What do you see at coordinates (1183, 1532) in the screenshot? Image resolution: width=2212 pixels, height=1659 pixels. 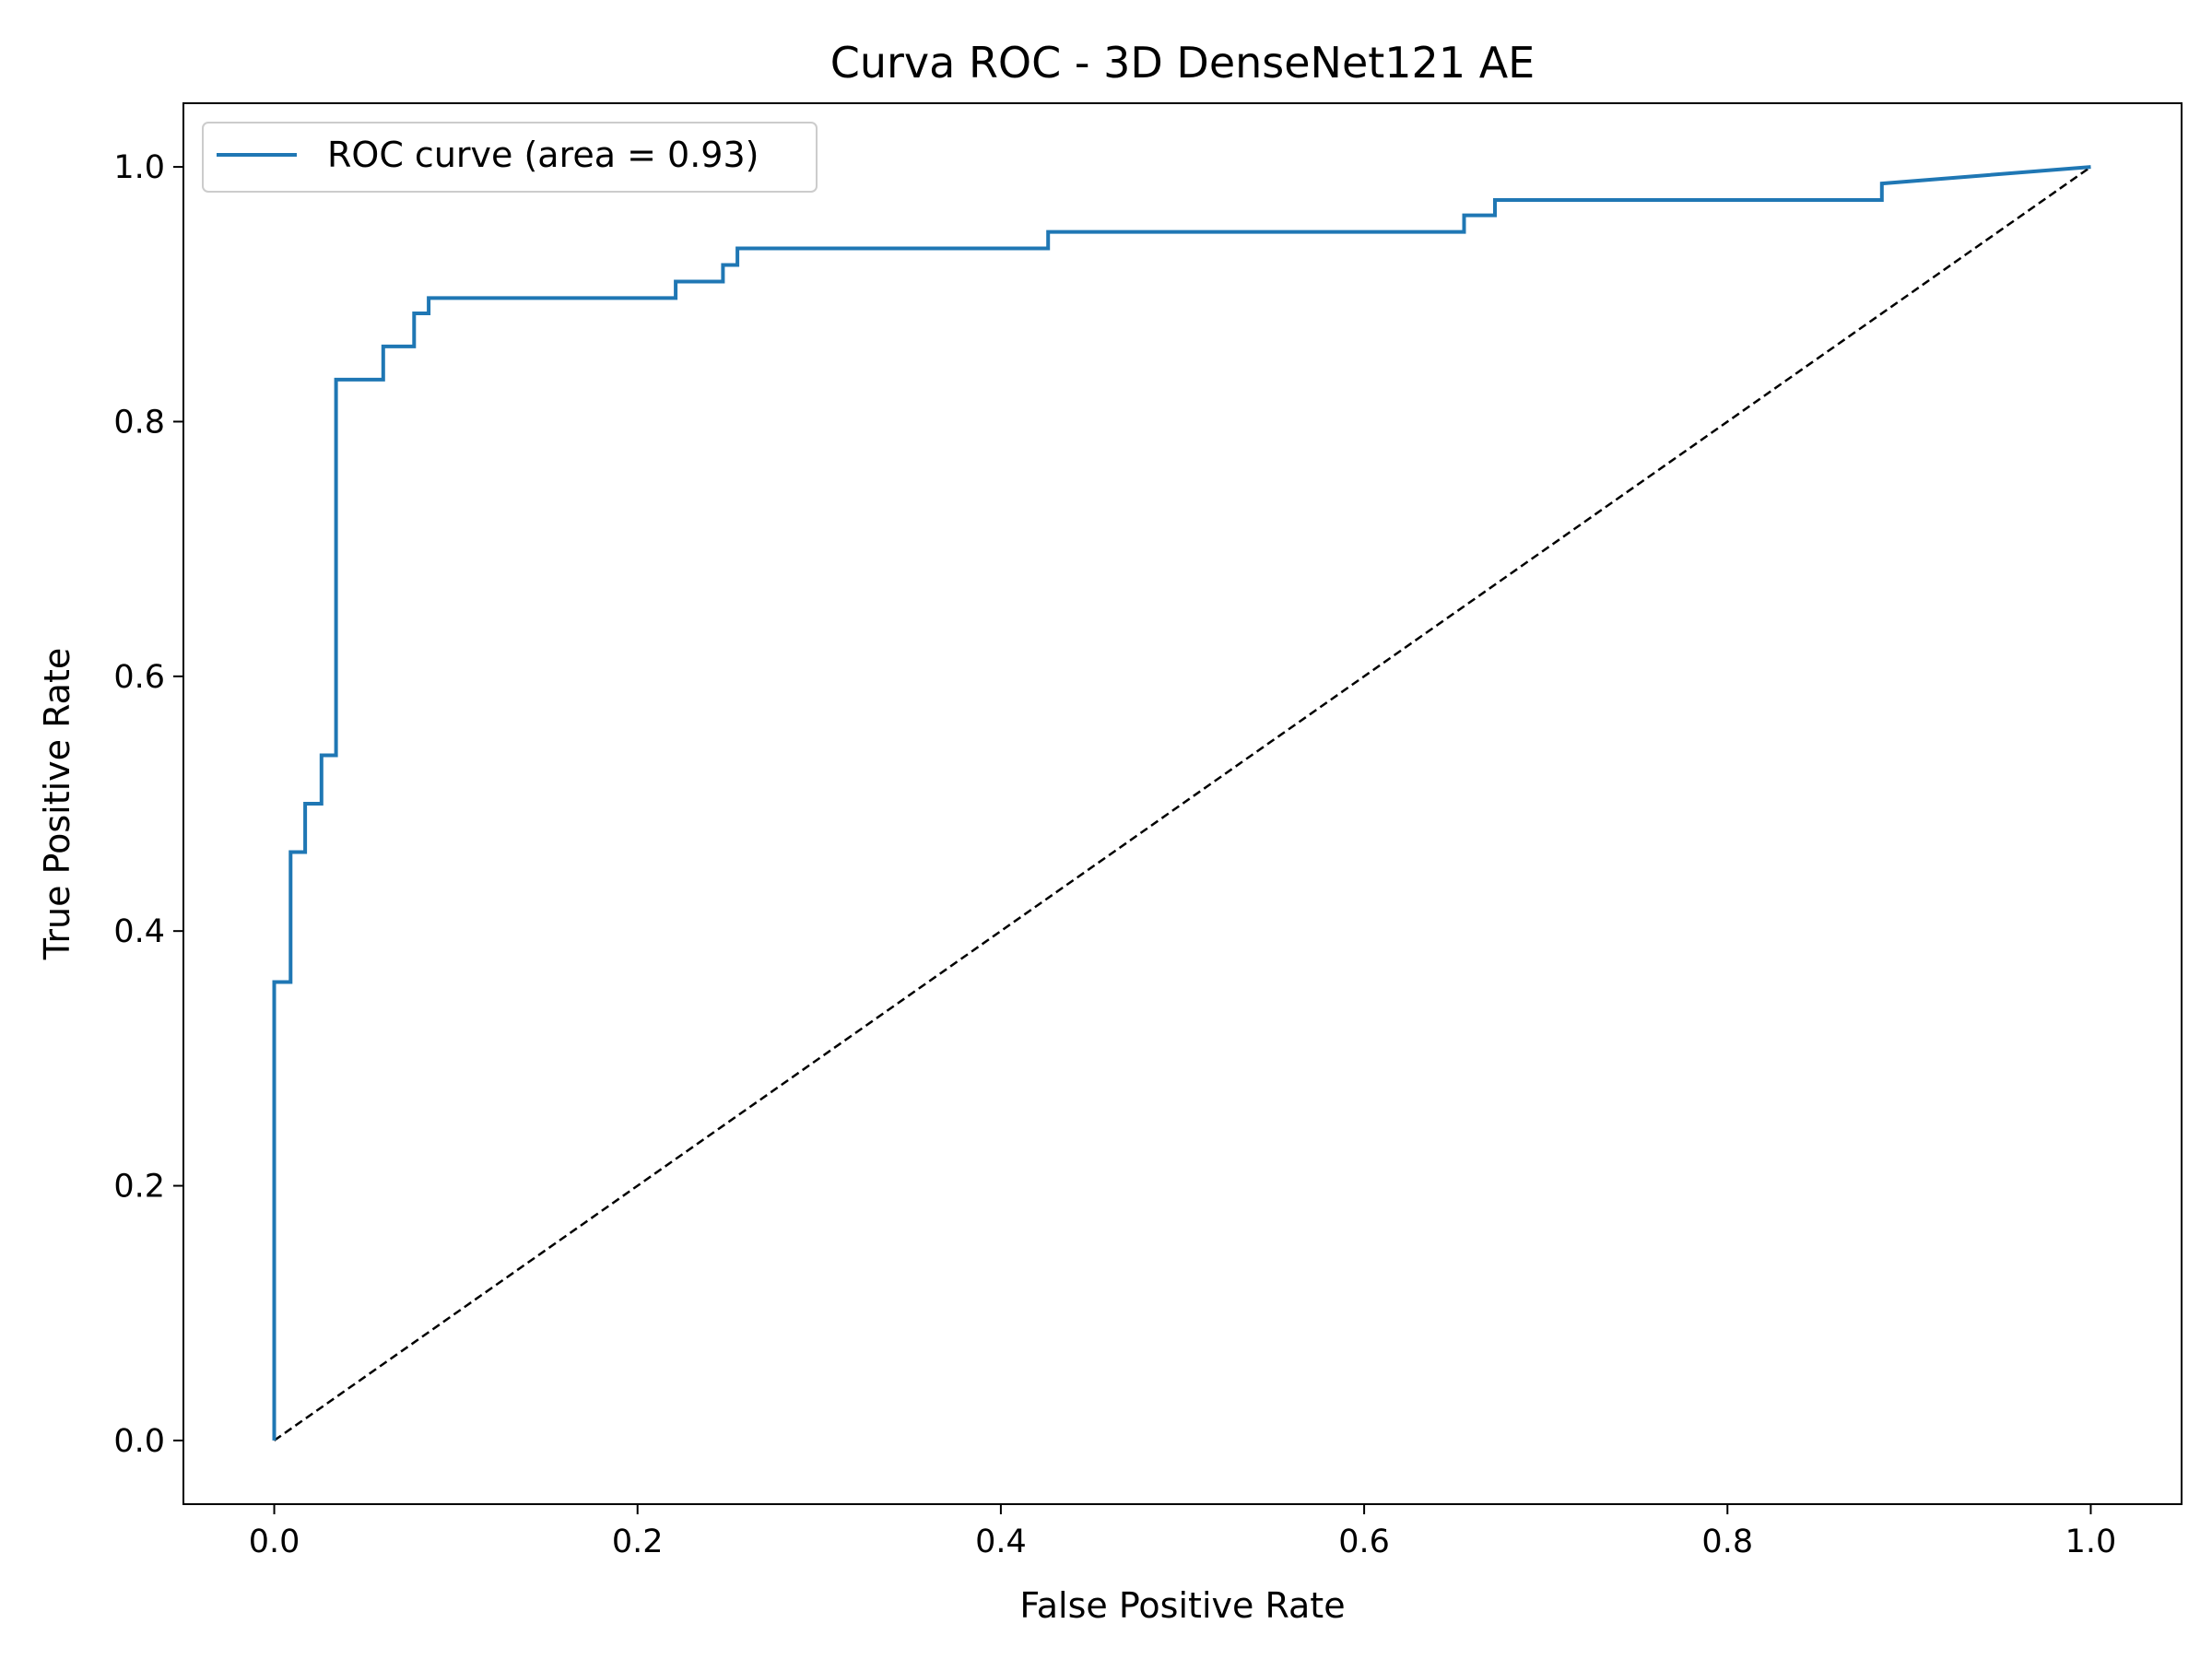 I see `x-axis: 0.0 0.2 0.4 0.6 0.8 1.0` at bounding box center [1183, 1532].